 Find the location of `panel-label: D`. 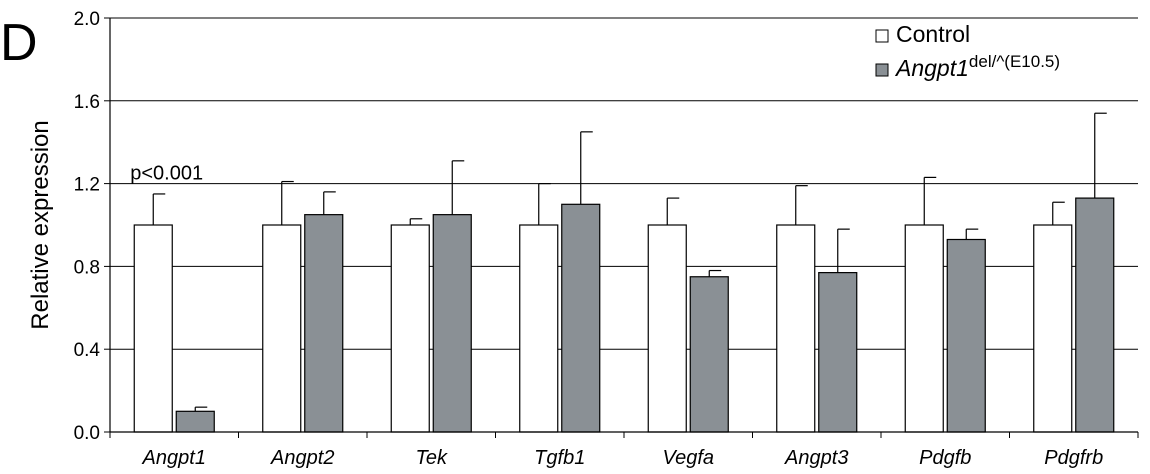

panel-label: D is located at coordinates (19, 43).